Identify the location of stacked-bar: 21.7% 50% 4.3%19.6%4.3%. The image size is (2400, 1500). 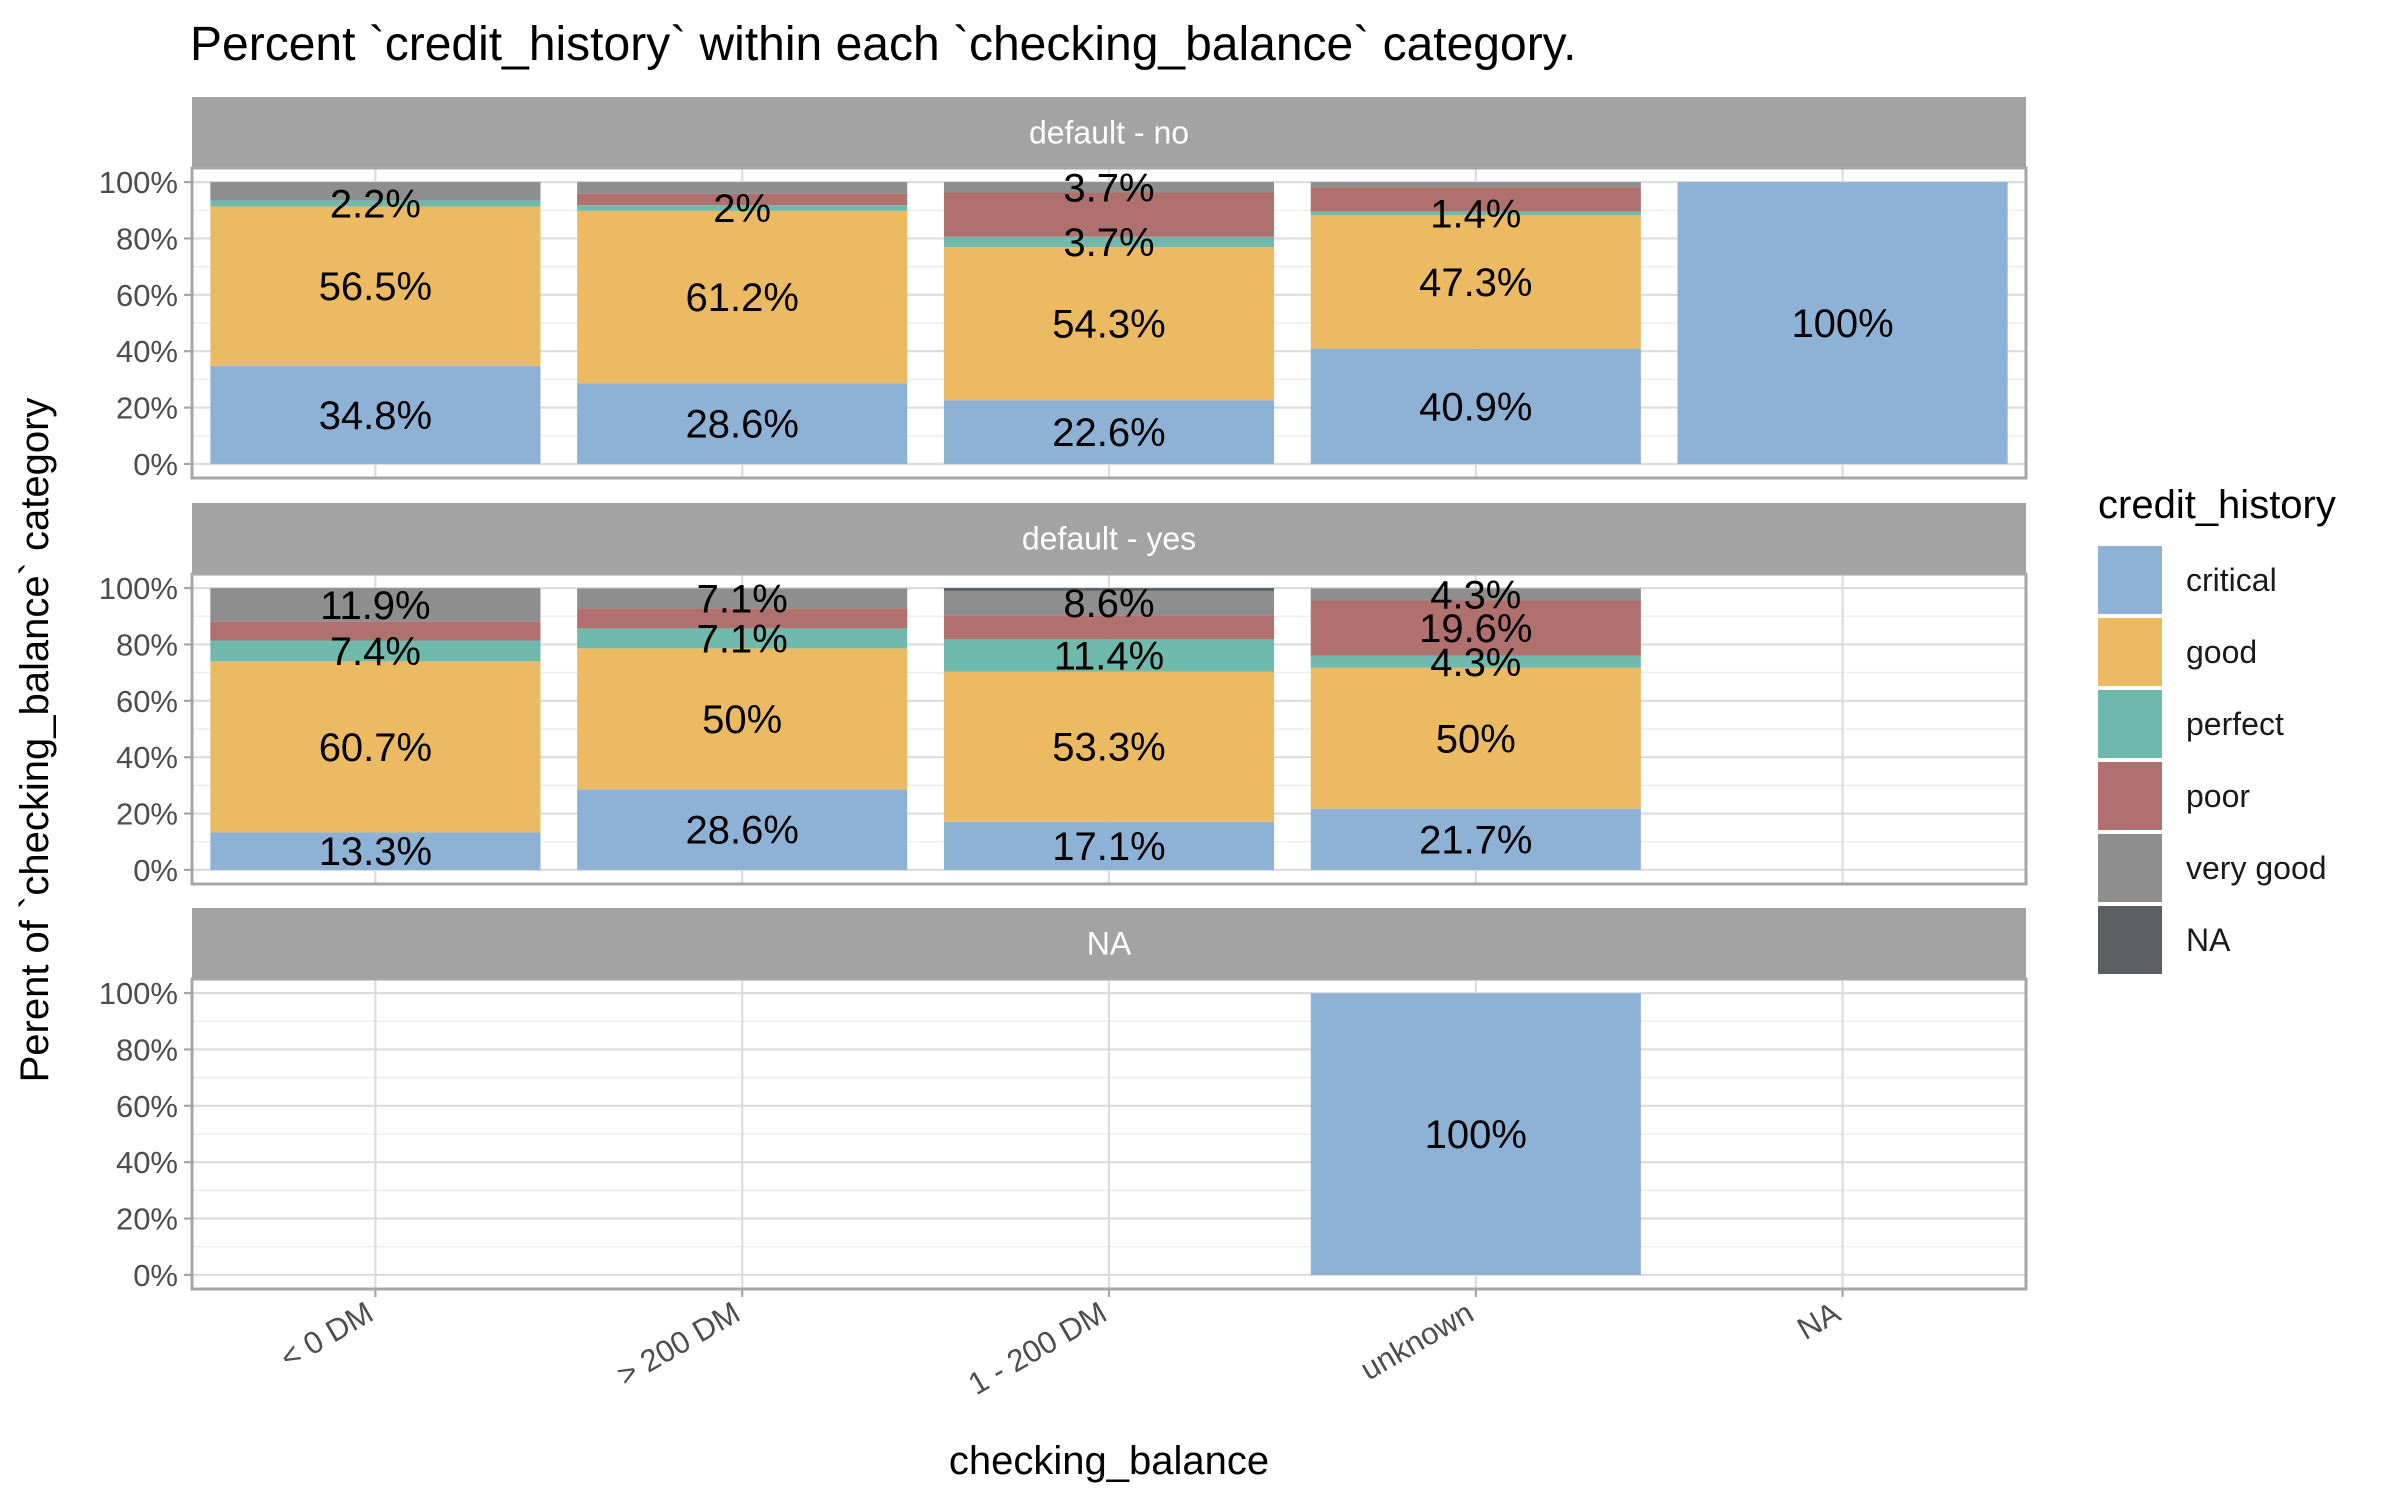
(1475, 721).